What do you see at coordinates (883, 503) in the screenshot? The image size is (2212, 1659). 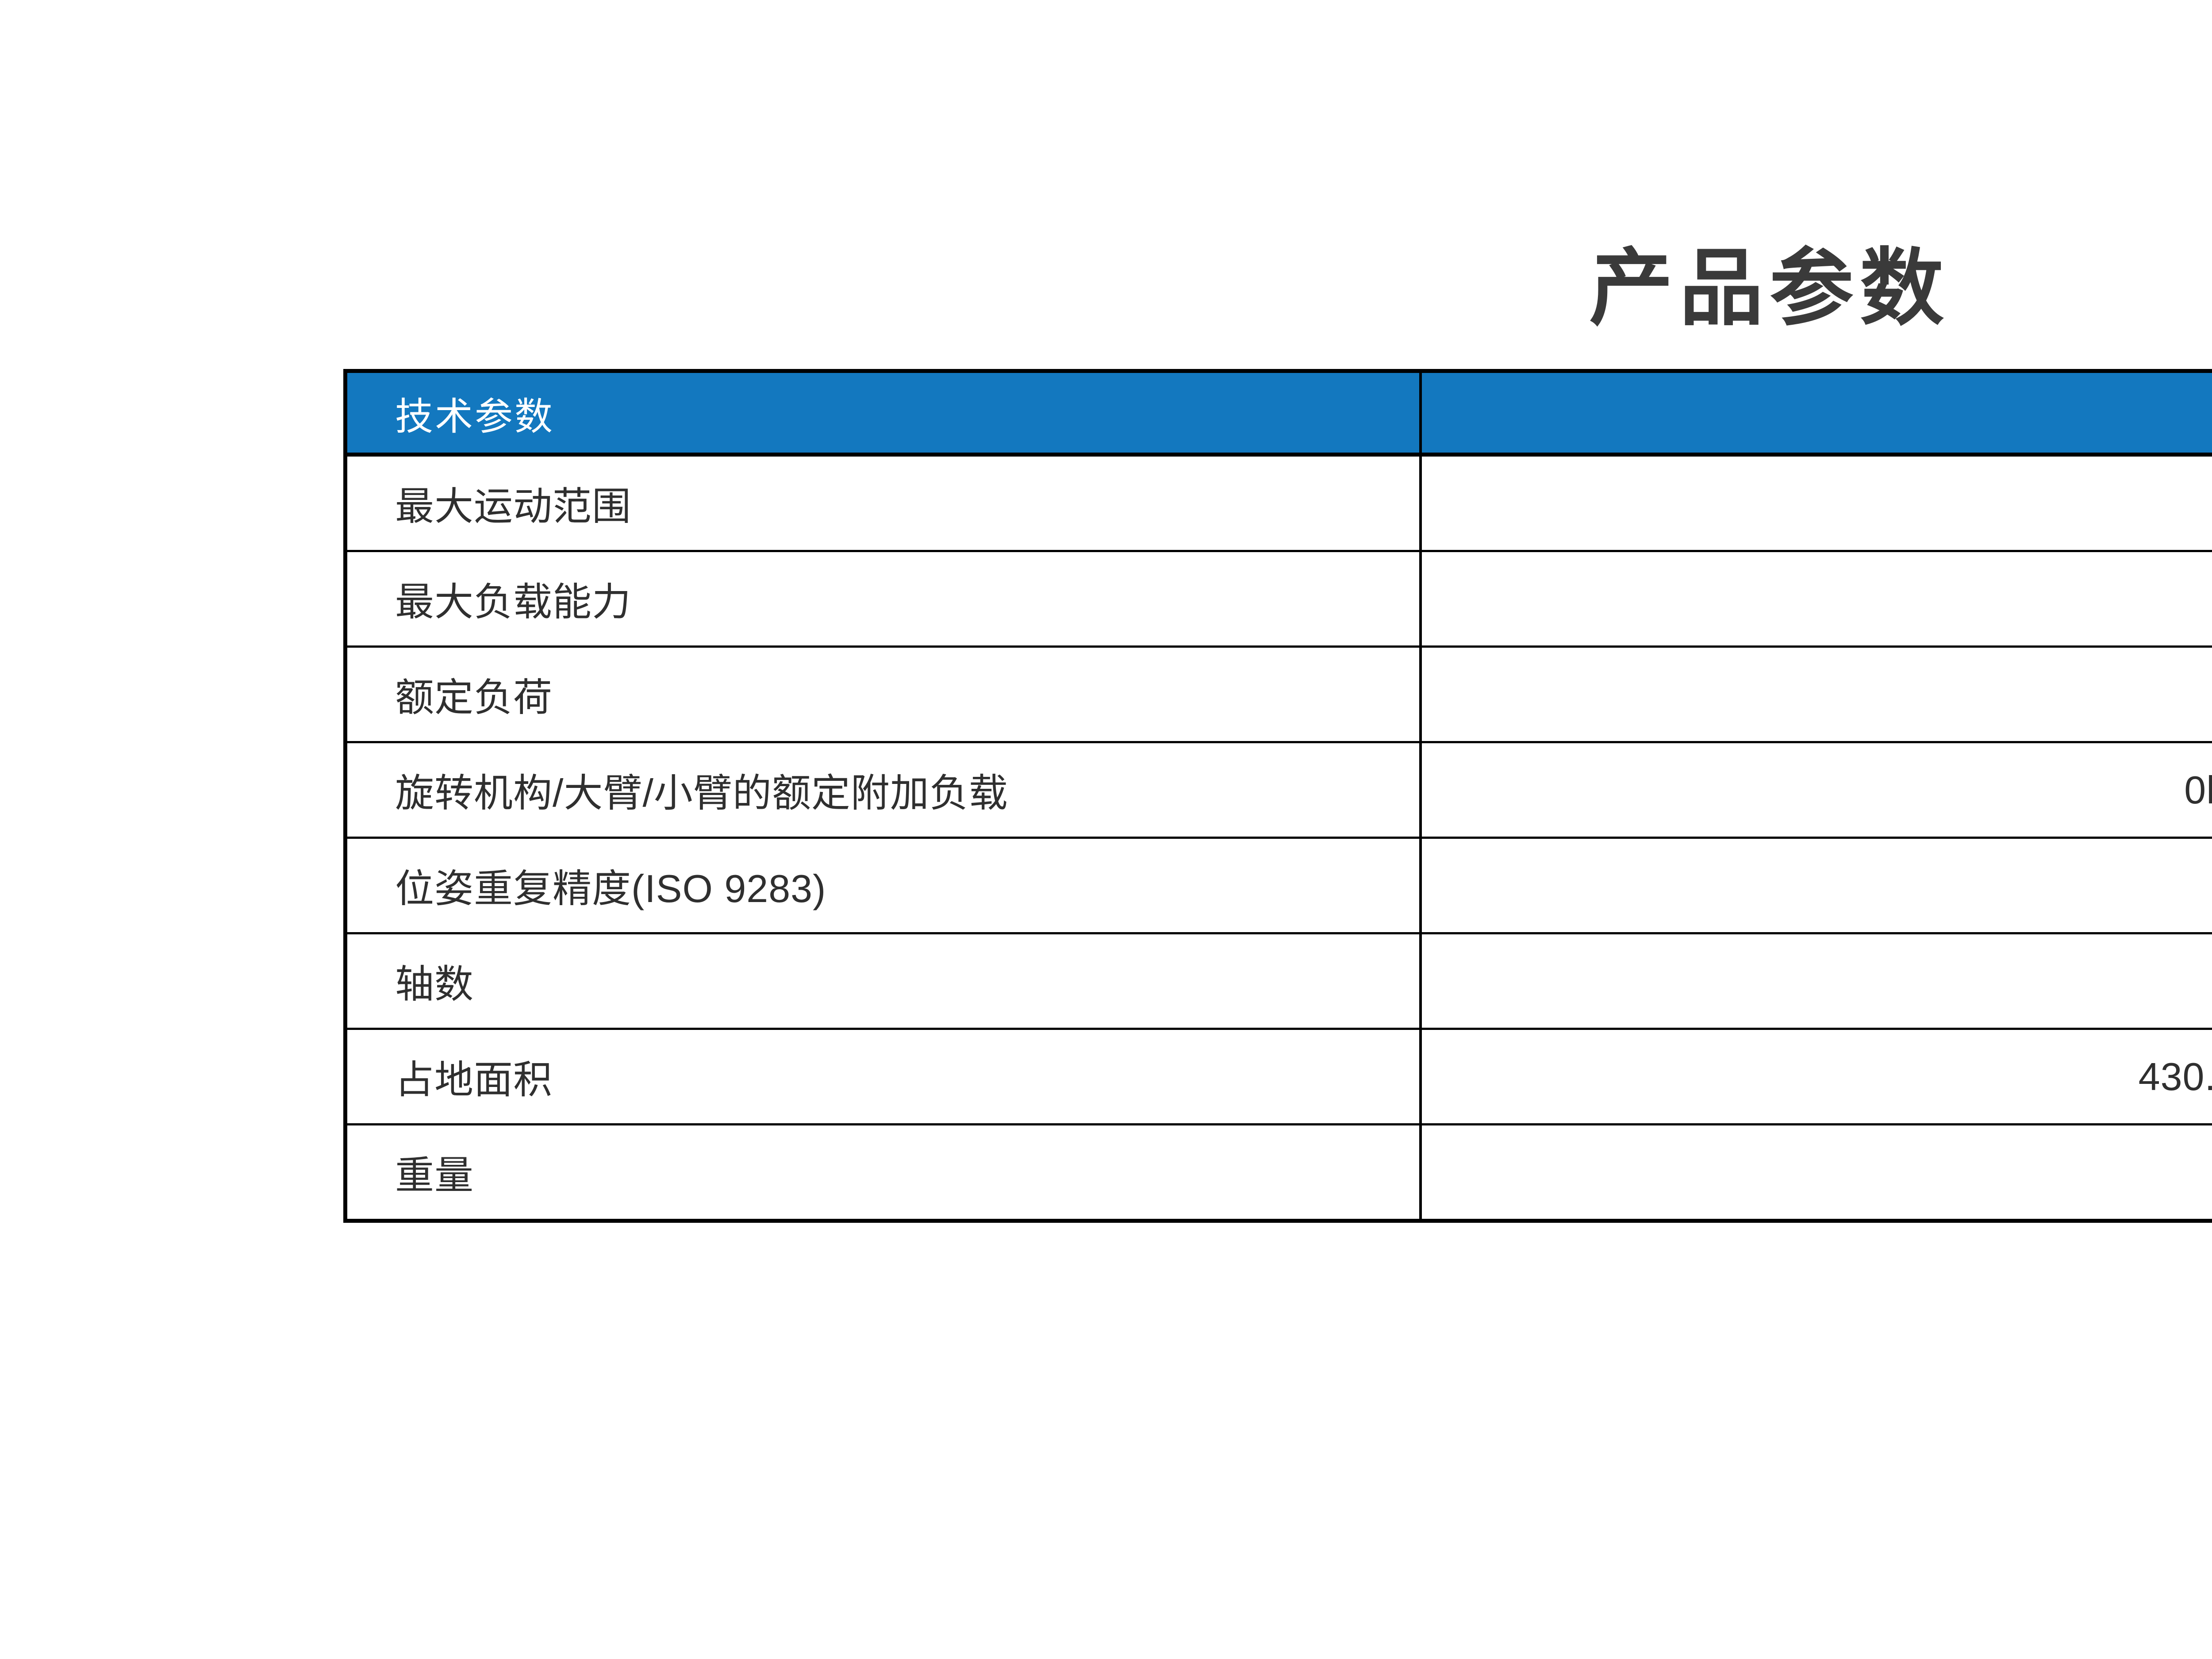 I see `spec-label-cell: 最大运动范围` at bounding box center [883, 503].